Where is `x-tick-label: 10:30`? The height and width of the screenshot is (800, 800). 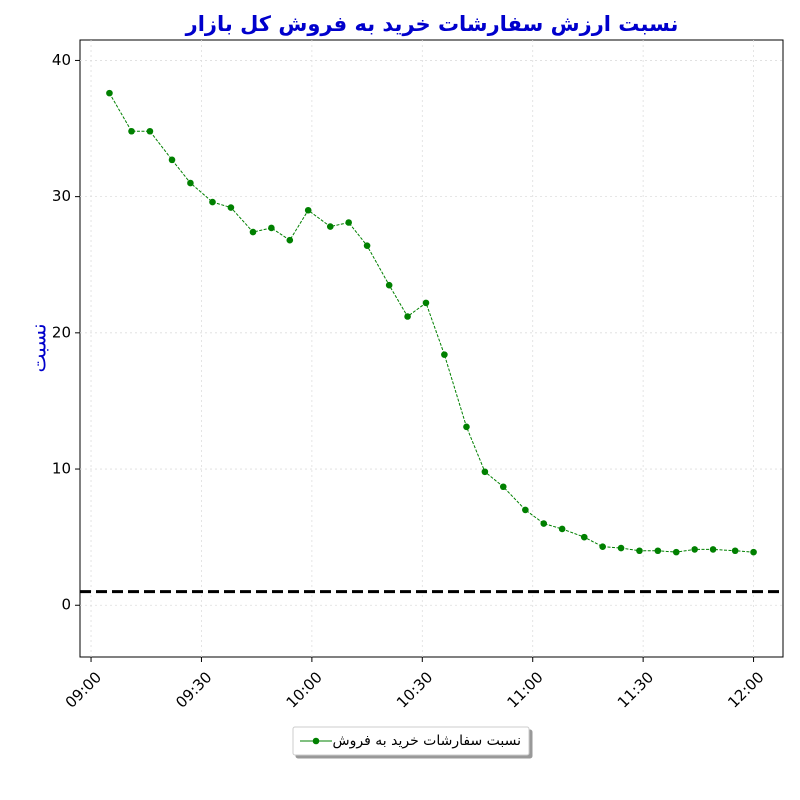 x-tick-label: 10:30 is located at coordinates (414, 689).